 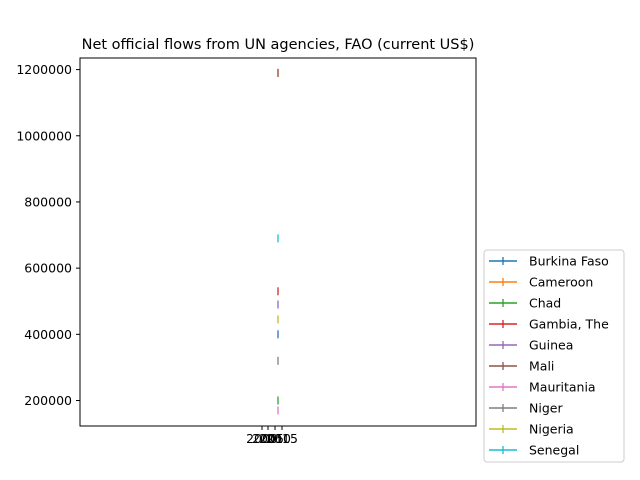 I want to click on y-tick-label: 200000, so click(x=48, y=400).